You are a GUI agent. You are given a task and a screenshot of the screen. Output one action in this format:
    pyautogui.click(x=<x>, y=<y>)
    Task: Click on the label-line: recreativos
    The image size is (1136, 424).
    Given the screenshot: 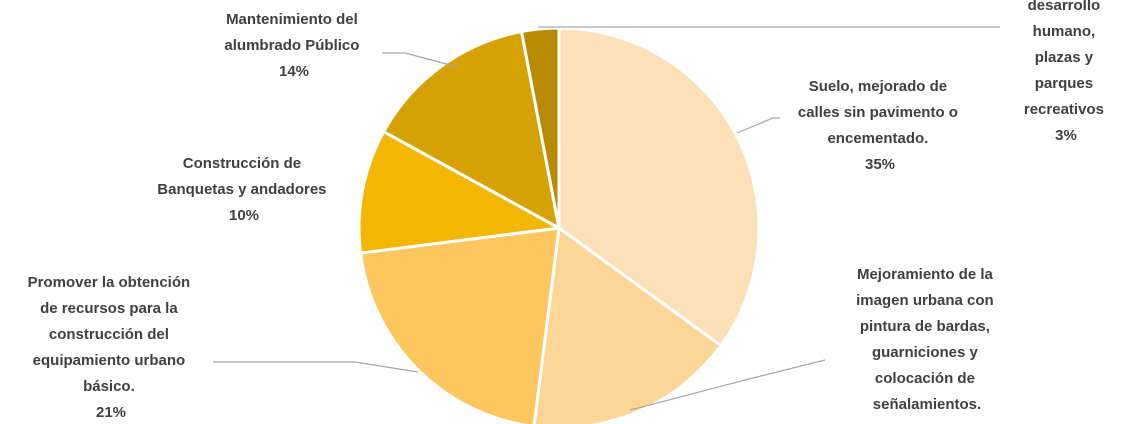 What is the action you would take?
    pyautogui.click(x=1064, y=109)
    